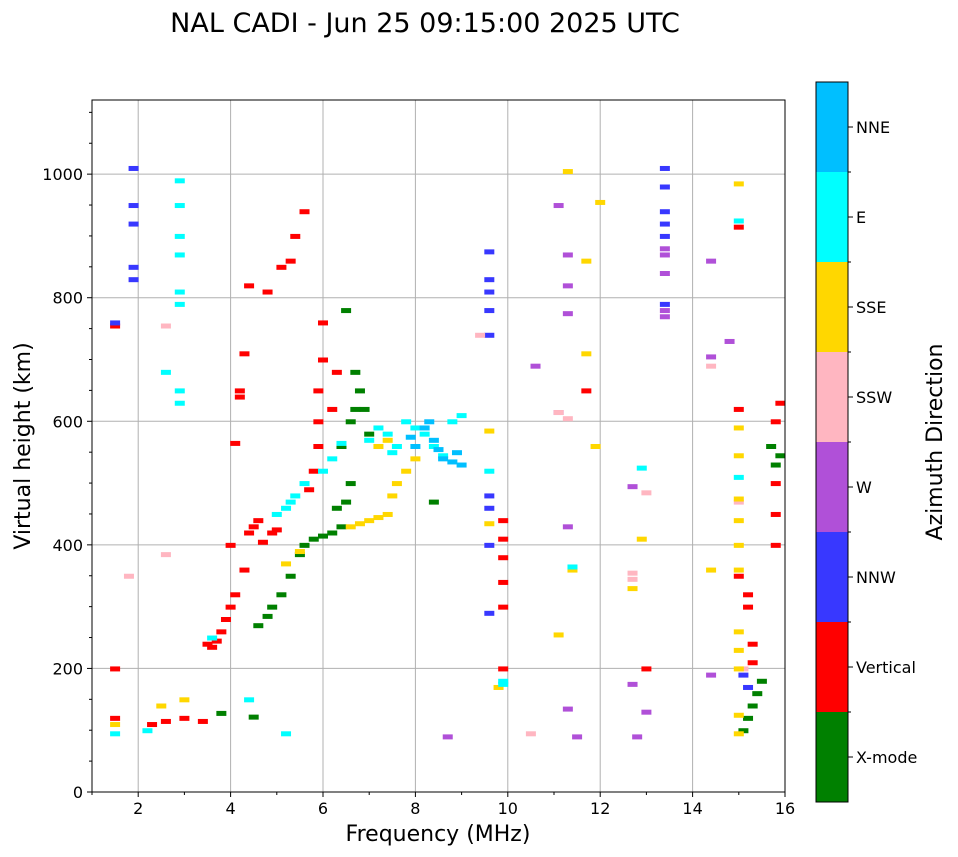  Describe the element at coordinates (935, 441) in the screenshot. I see `colorbar-title: Azimuth Direction` at that location.